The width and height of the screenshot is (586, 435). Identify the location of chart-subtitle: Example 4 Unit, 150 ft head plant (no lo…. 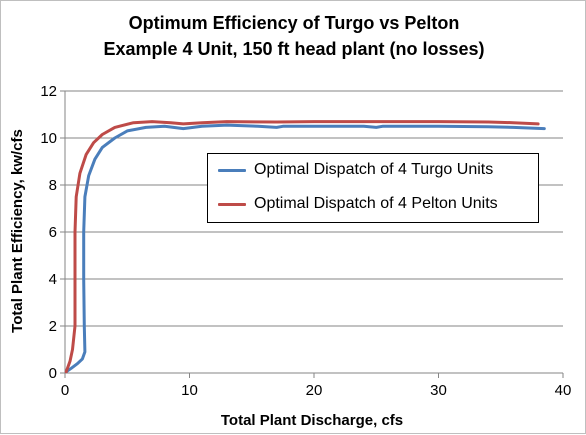
(294, 49).